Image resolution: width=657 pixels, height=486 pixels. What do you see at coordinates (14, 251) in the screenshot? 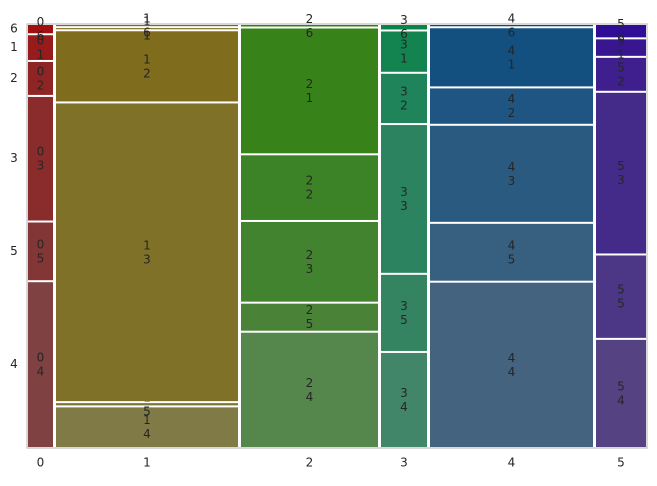
I see `y-tick-label: 5` at bounding box center [14, 251].